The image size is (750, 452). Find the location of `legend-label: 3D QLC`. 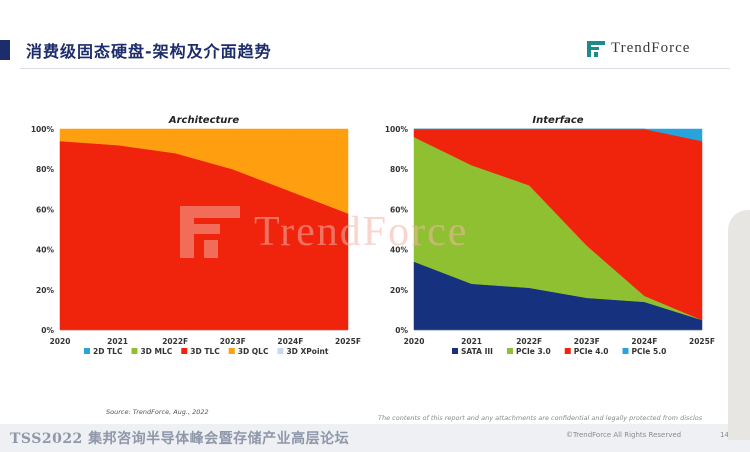

legend-label: 3D QLC is located at coordinates (253, 351).